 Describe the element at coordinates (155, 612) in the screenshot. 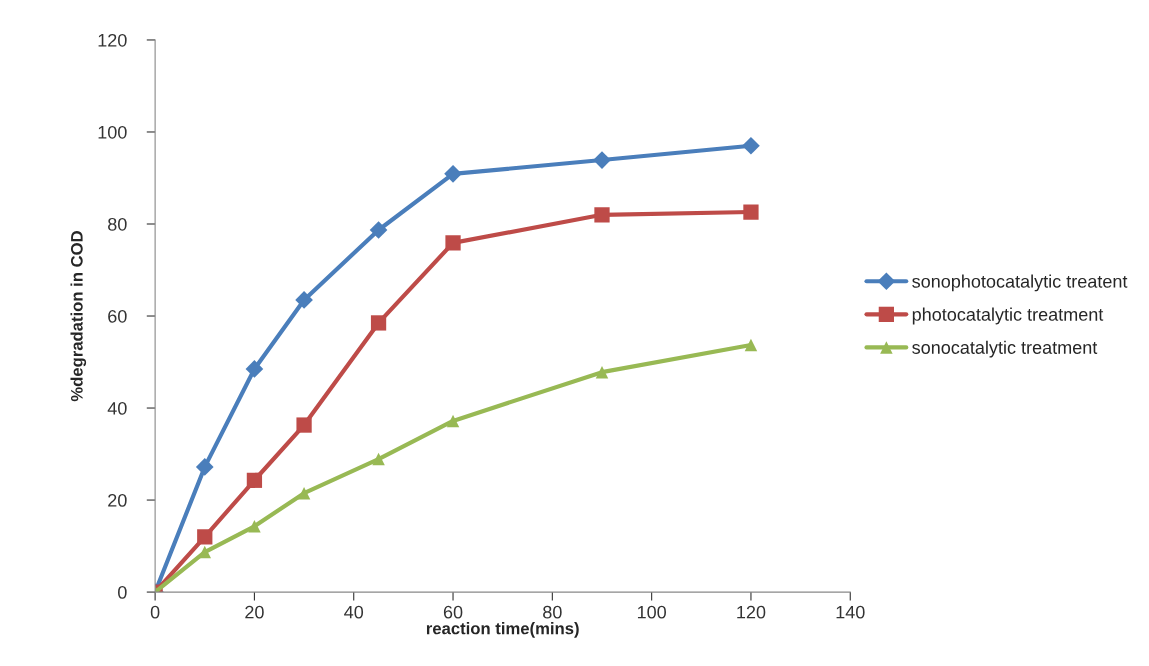

I see `x-tick-label: 0` at that location.